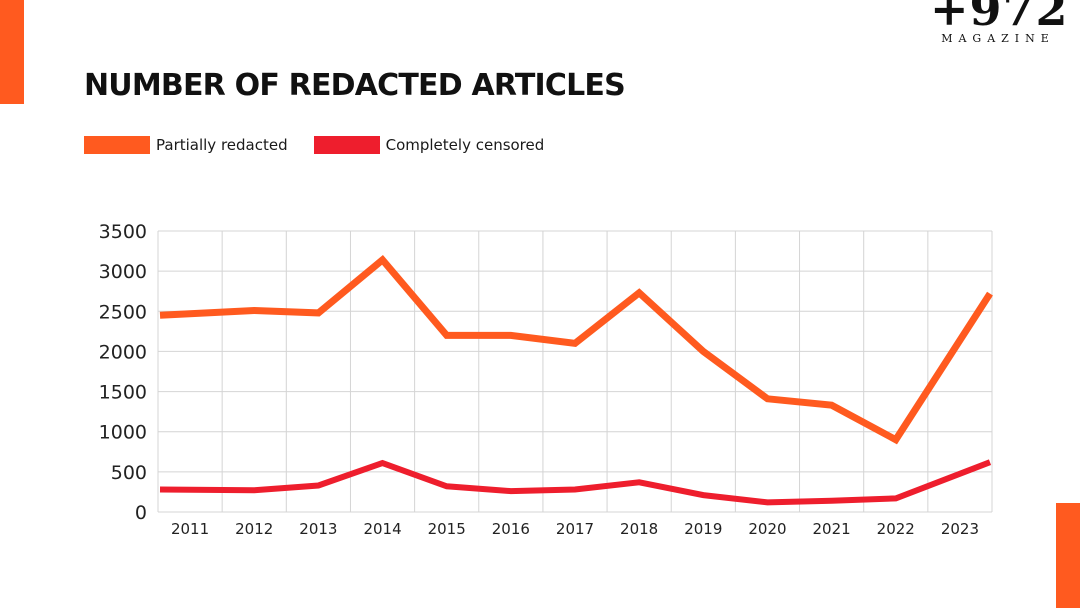  I want to click on legend-label-partial: Partially redacted, so click(222, 145).